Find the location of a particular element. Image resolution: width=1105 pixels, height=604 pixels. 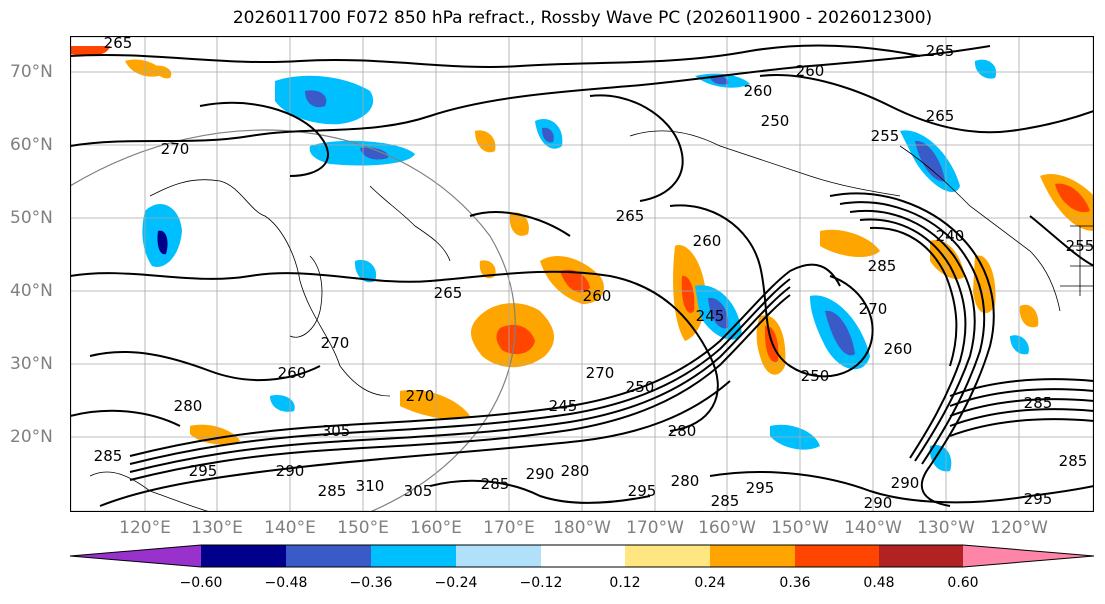

colorbar-tick-label: 0.24 is located at coordinates (710, 583).